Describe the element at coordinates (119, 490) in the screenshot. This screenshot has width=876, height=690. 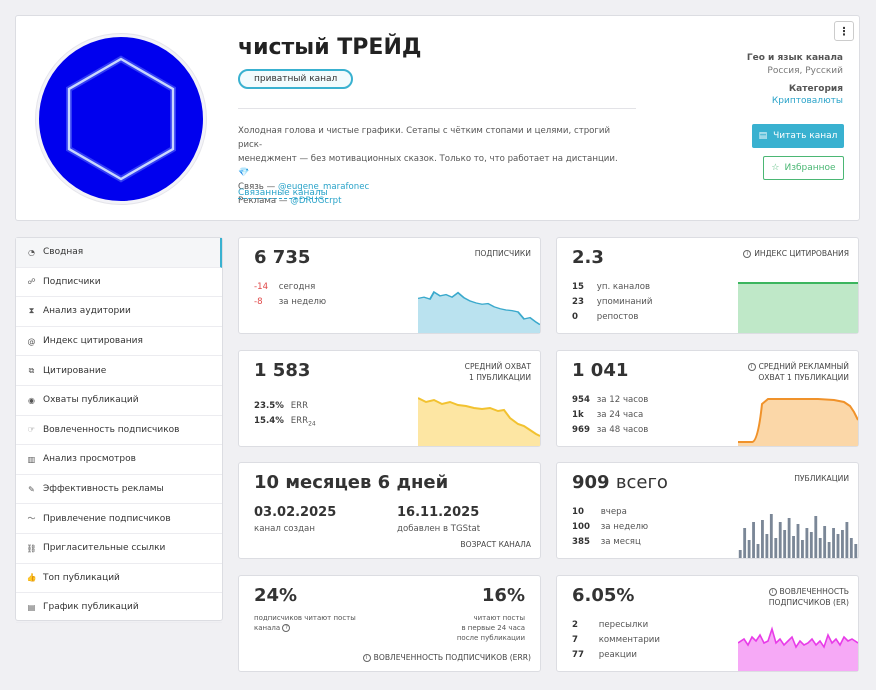
I see `sidebar-item-8: ✎ Эффективность рекламы` at that location.